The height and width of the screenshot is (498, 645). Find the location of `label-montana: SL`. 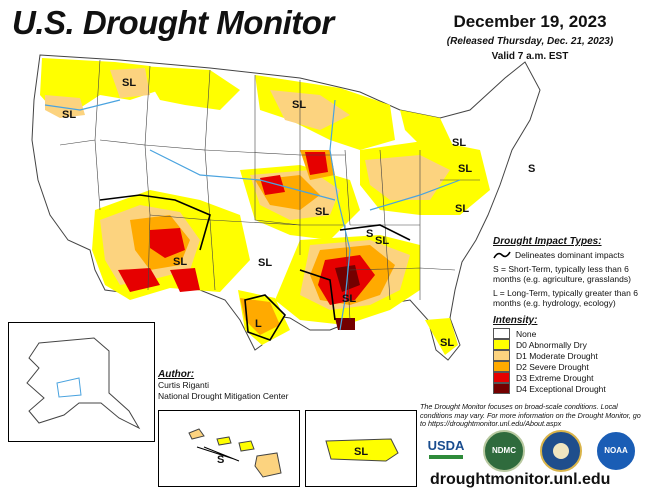

label-montana: SL is located at coordinates (129, 83).